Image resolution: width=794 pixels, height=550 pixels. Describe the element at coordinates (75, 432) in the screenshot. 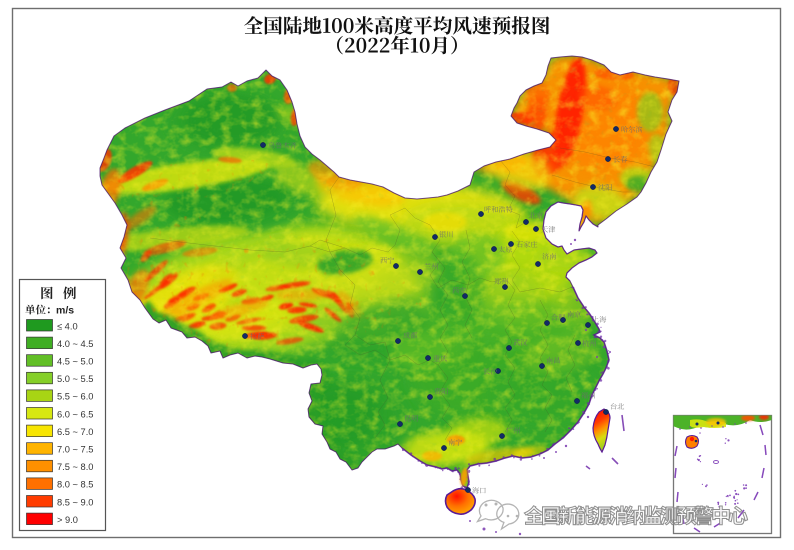

I see `svg-text: 6.5 ~ 7.0` at that location.